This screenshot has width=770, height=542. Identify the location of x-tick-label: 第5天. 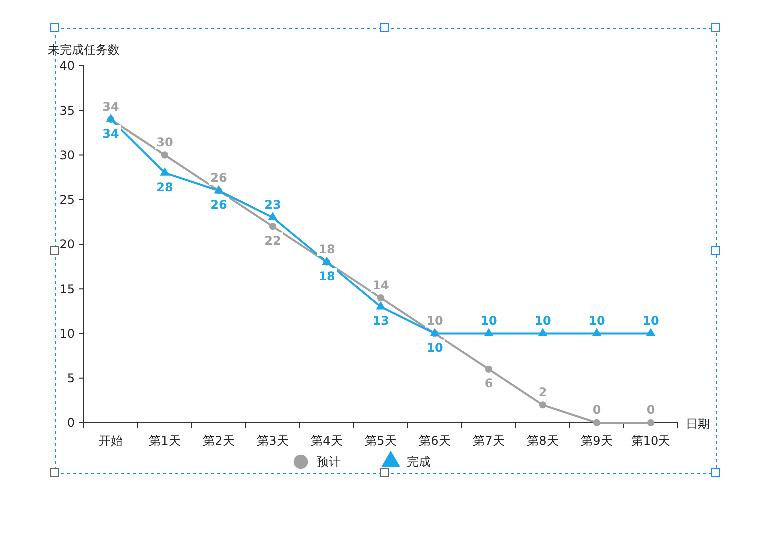
(381, 441).